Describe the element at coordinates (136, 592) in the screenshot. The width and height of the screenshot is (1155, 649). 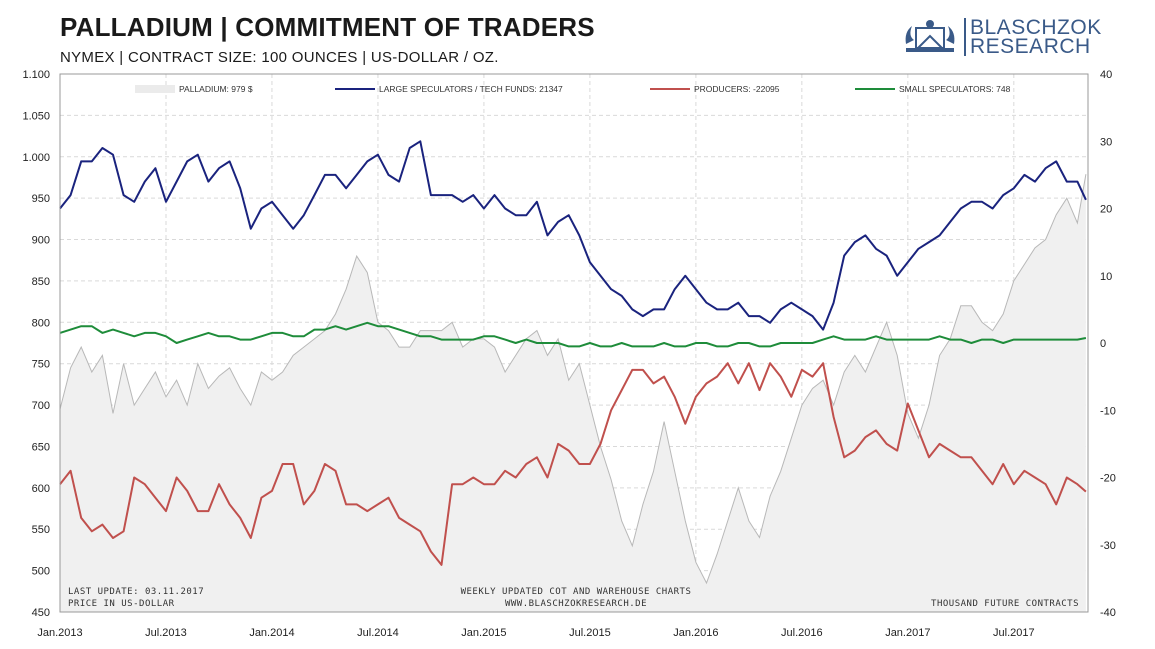
I see `footer-last-update: LAST UPDATE: 03.11.2017` at that location.